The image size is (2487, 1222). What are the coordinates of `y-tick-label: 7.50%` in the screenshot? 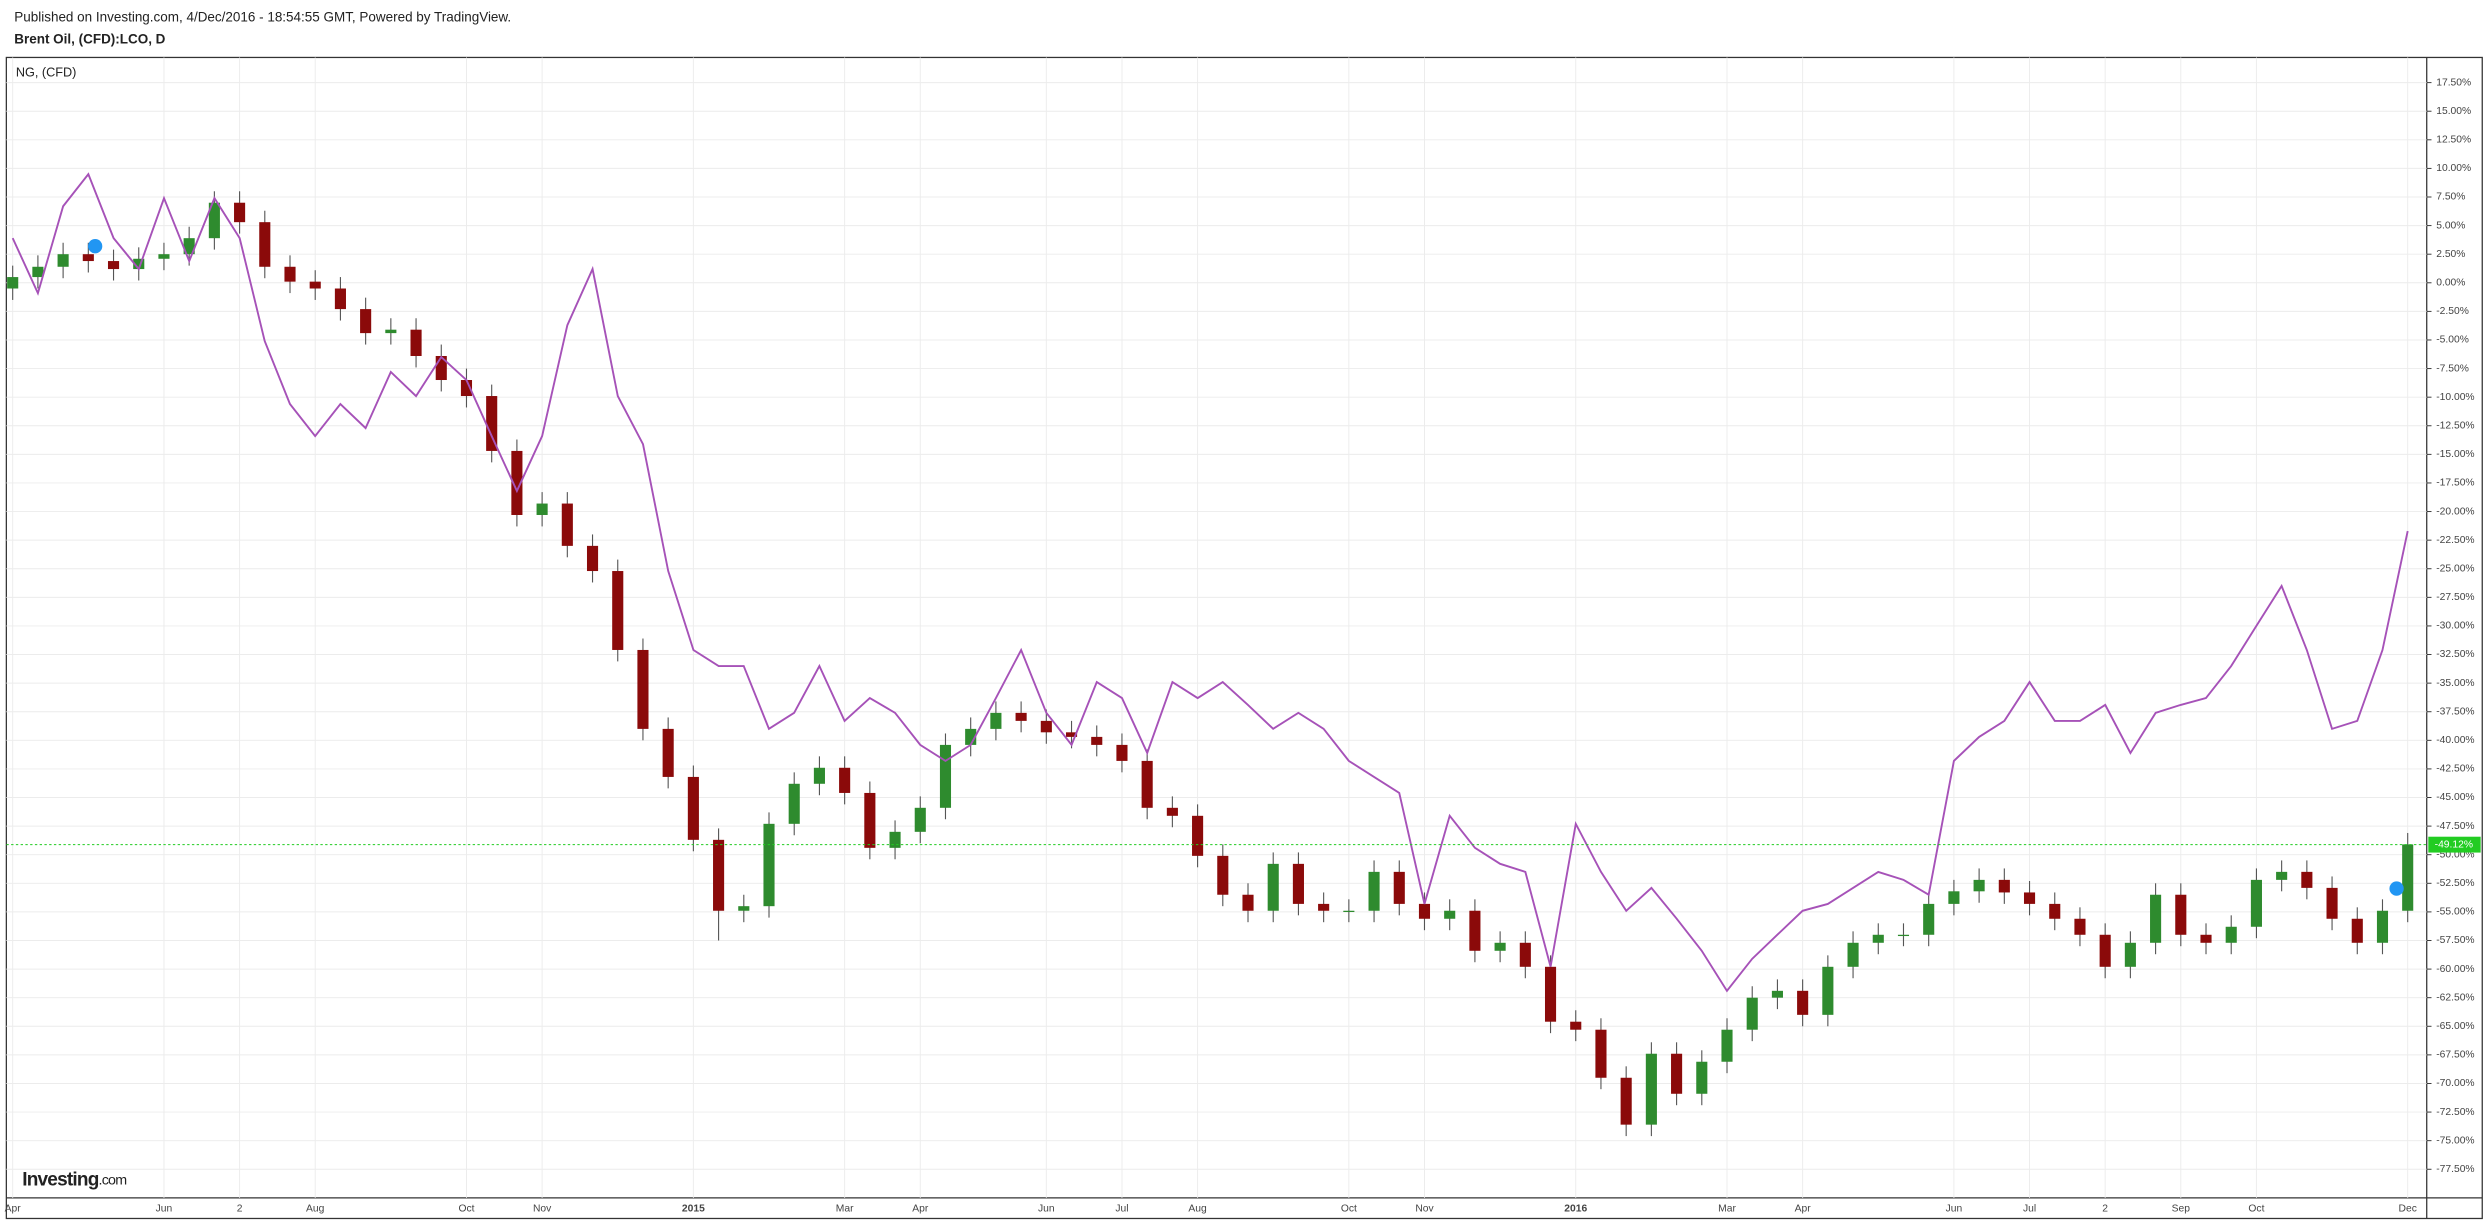 It's located at (2450, 197).